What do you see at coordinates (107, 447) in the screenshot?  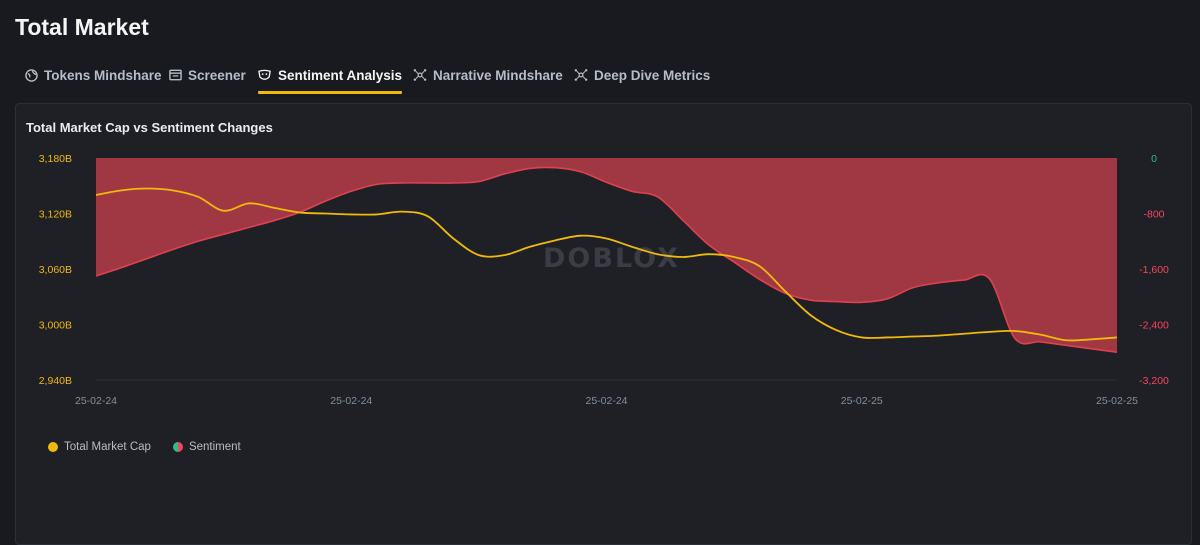 I see `legend-label: Total Market Cap` at bounding box center [107, 447].